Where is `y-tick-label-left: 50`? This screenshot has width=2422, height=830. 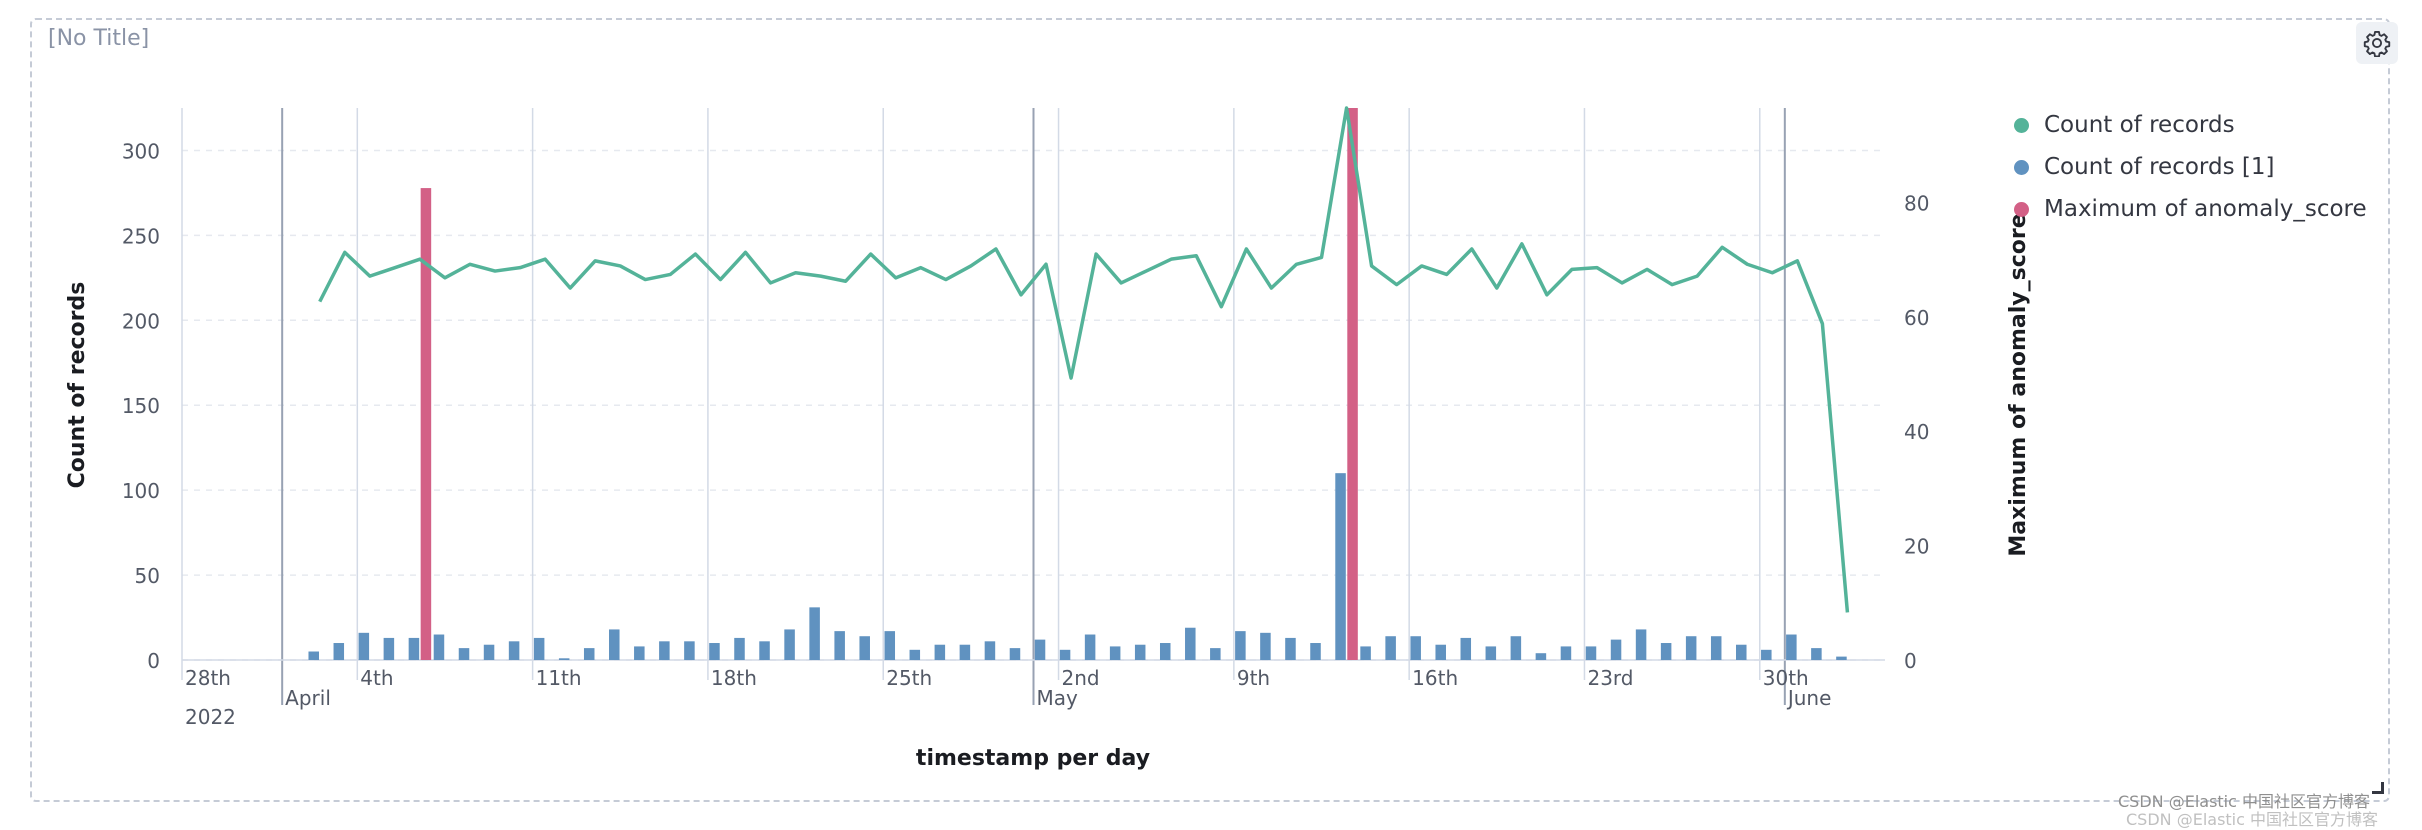
y-tick-label-left: 50 is located at coordinates (147, 576).